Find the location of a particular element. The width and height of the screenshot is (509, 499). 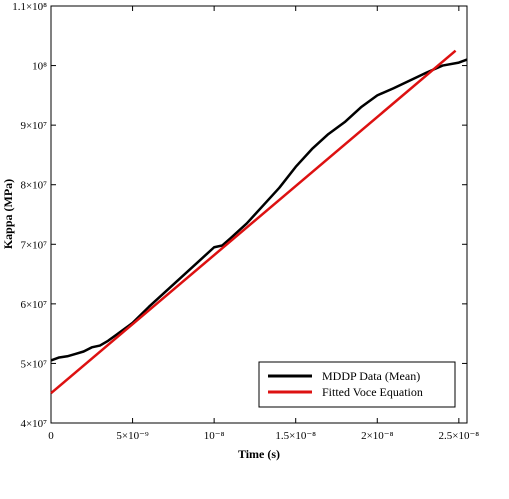

x-axis-title: Time (s) is located at coordinates (259, 454).